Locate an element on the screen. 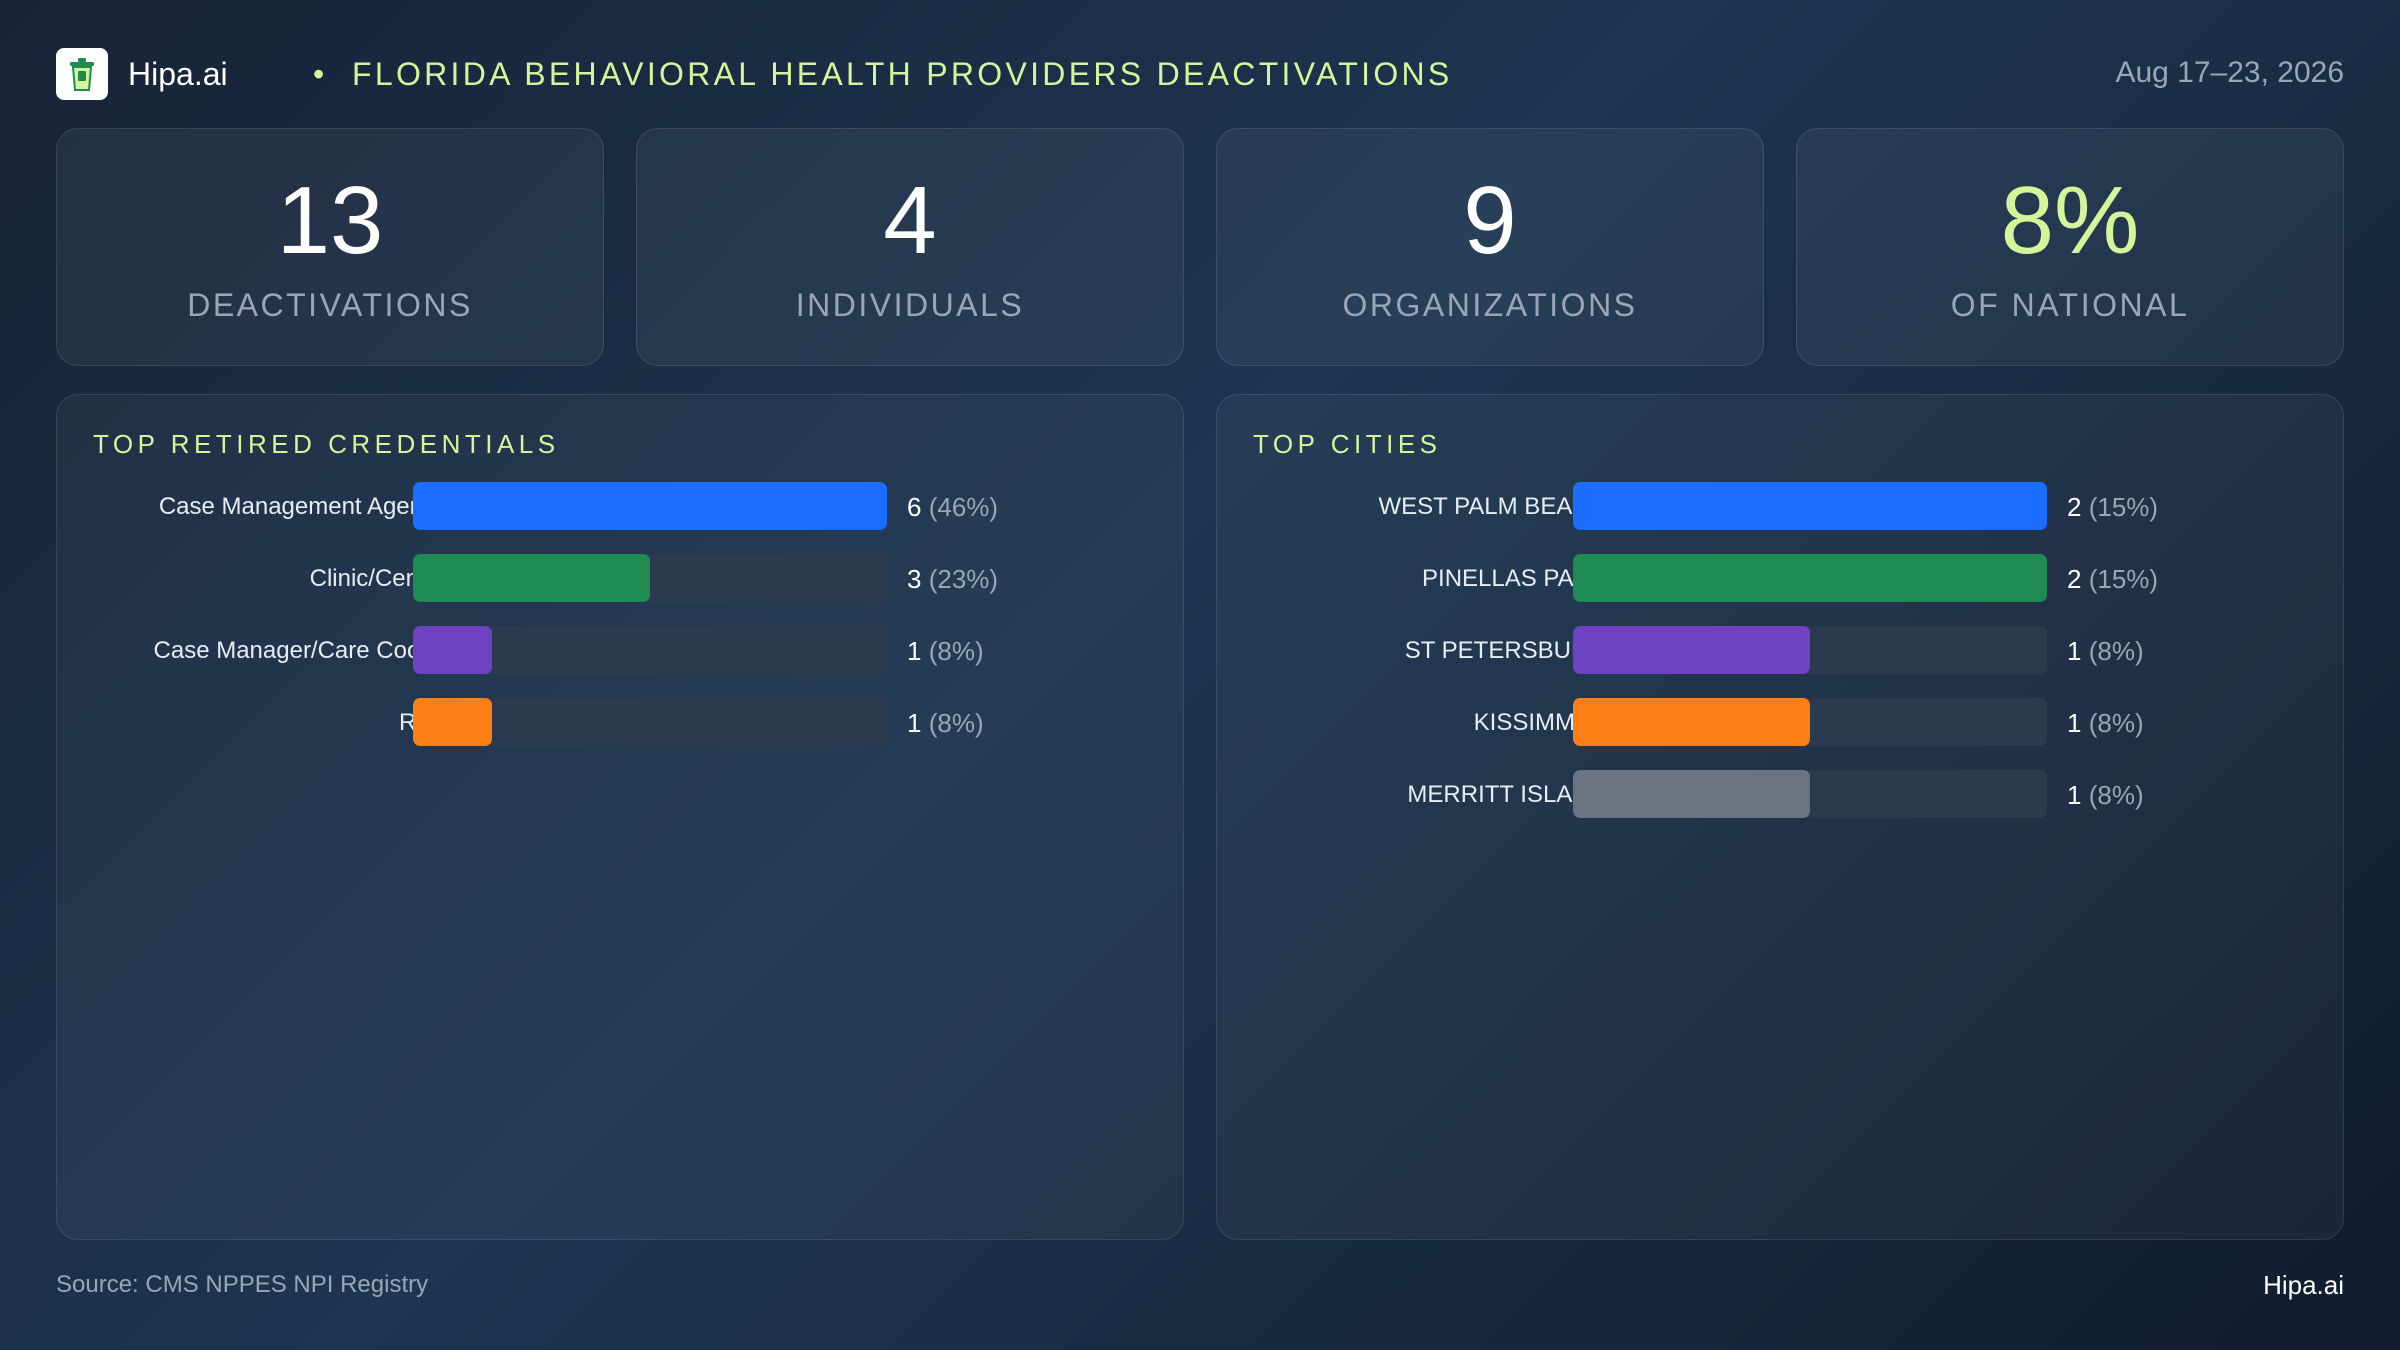 The width and height of the screenshot is (2400, 1350). bar-label: PINELLAS PARK is located at coordinates (1514, 578).